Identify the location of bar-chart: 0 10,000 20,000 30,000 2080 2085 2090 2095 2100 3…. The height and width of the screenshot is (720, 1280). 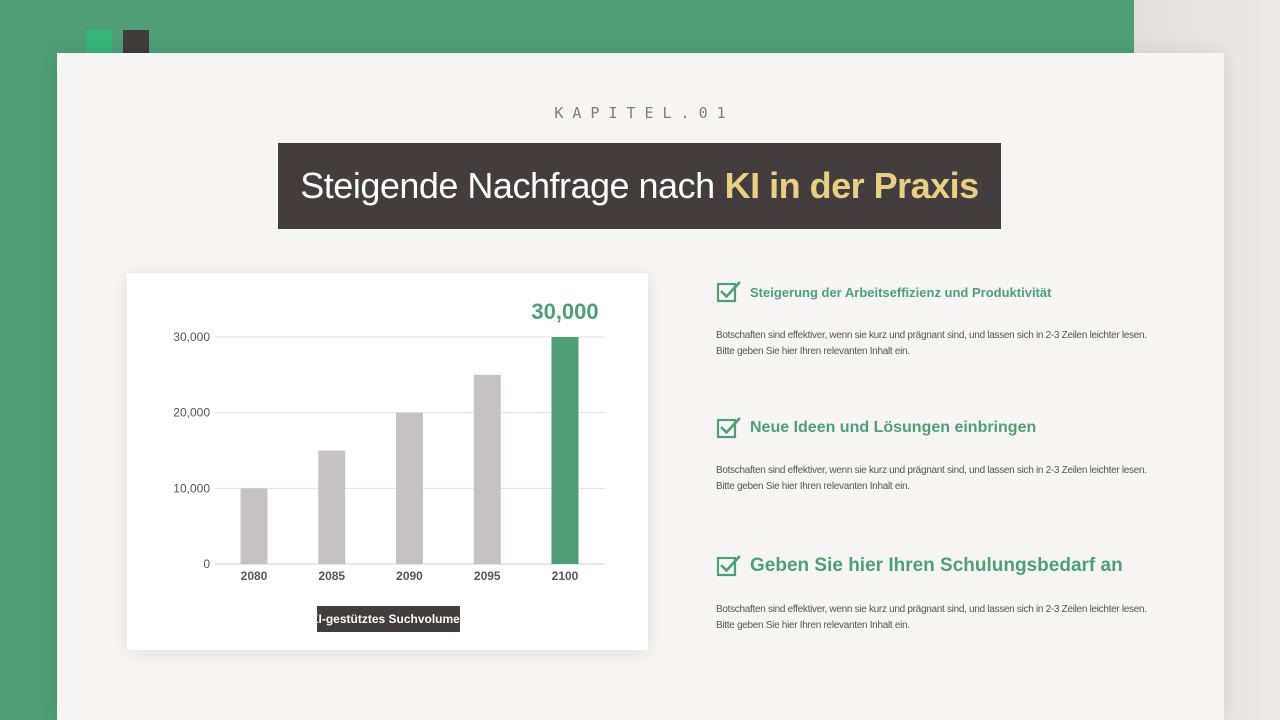
(389, 441).